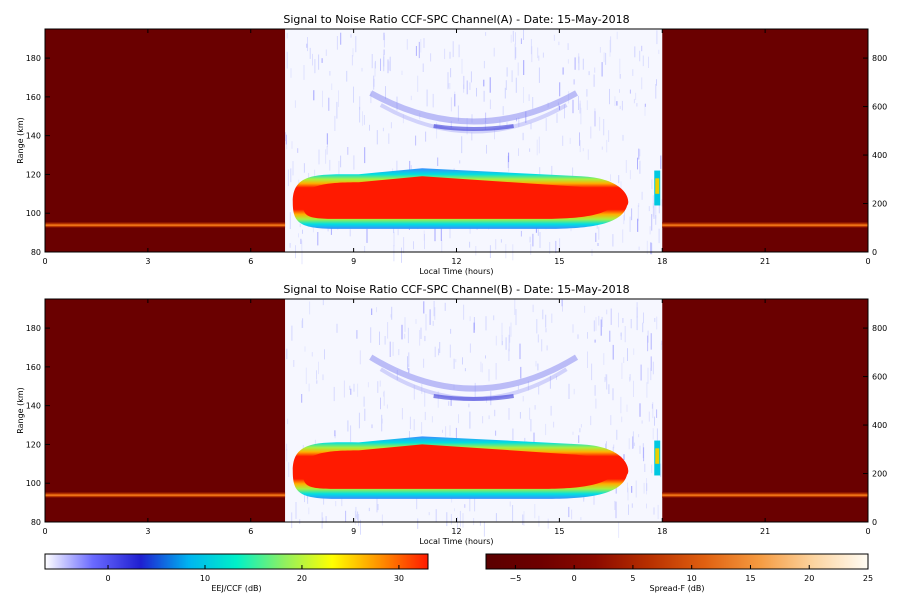 This screenshot has height=600, width=900. What do you see at coordinates (33, 444) in the screenshot?
I see `y-tick-label: 120` at bounding box center [33, 444].